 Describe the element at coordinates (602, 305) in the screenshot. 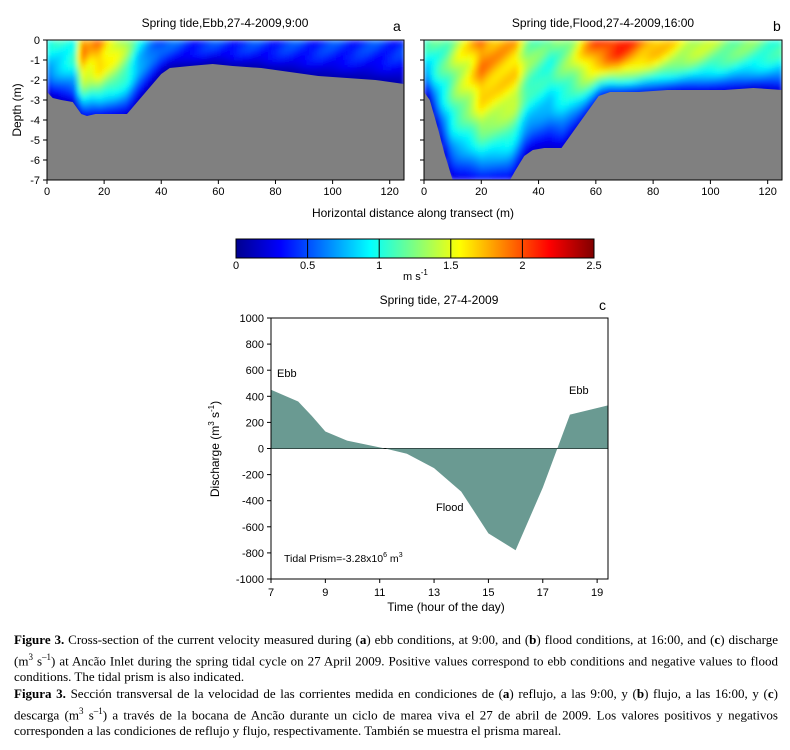

I see `panel-c-letter: c` at that location.